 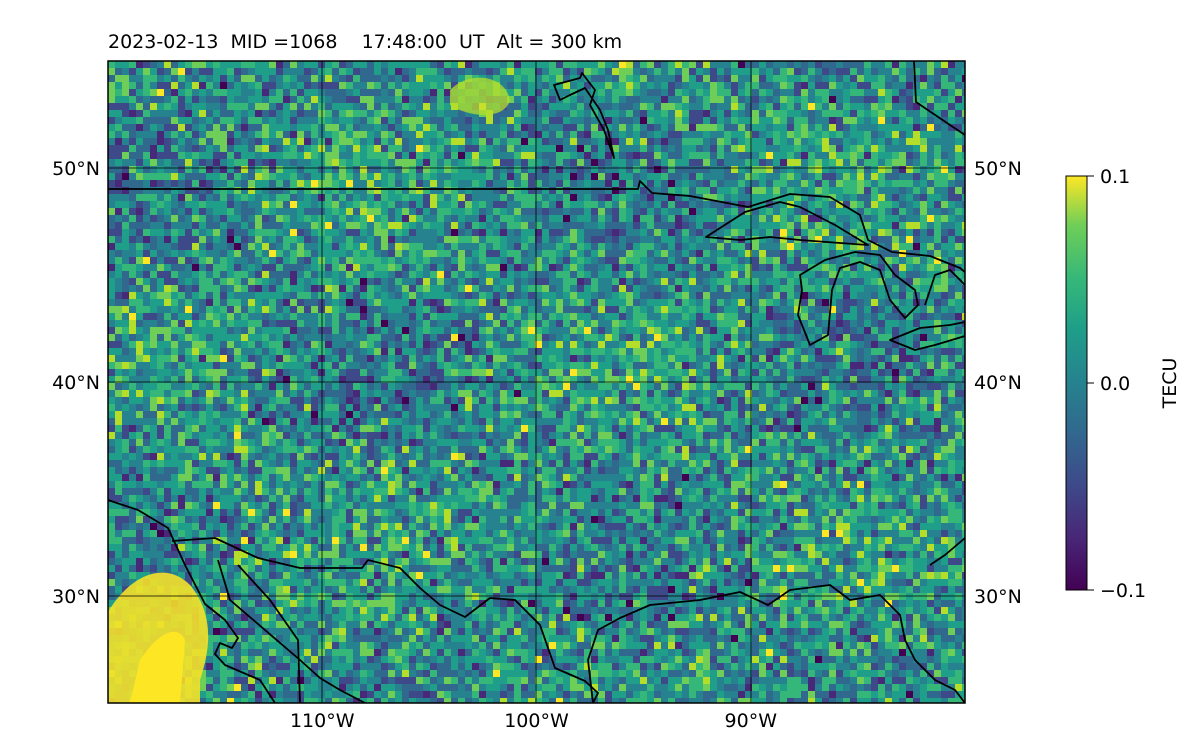 I want to click on baja-coast, so click(x=192, y=601).